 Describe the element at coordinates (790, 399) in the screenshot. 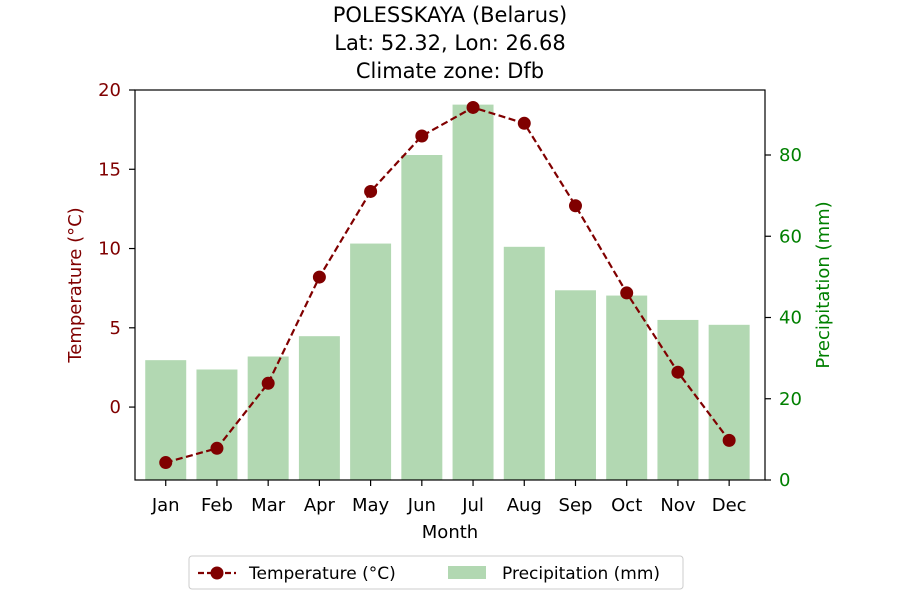

I see `precipitation-tick-label: 20` at that location.